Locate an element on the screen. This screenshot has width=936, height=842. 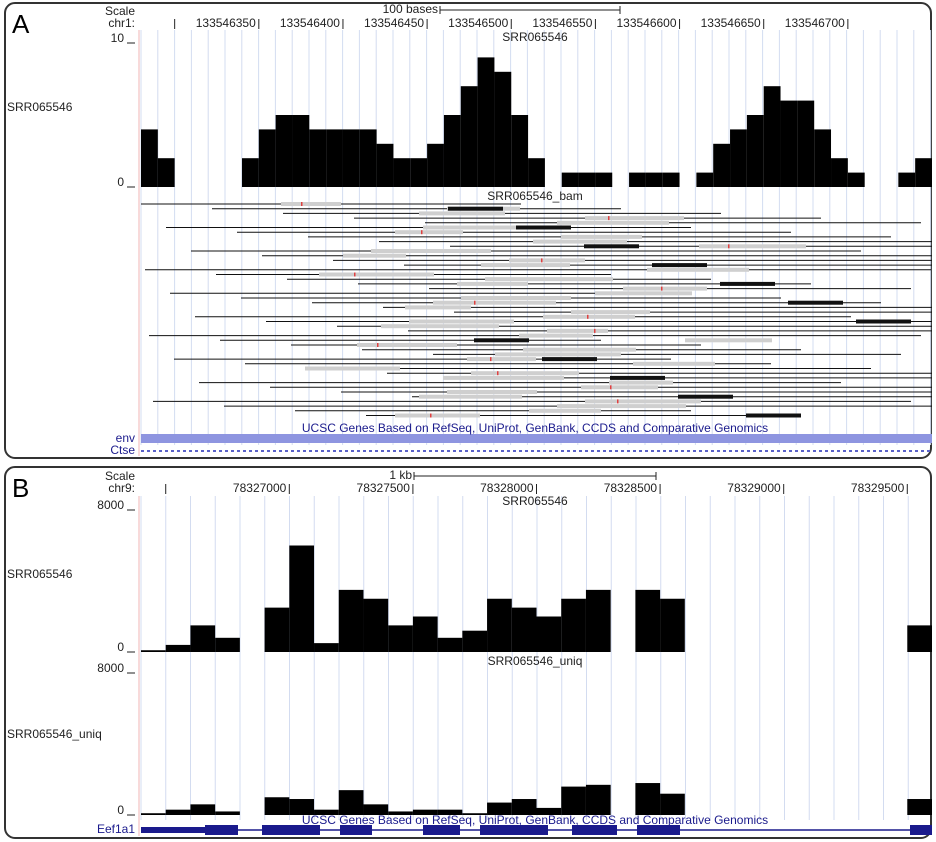
scale-label: Scale is located at coordinates (120, 11).